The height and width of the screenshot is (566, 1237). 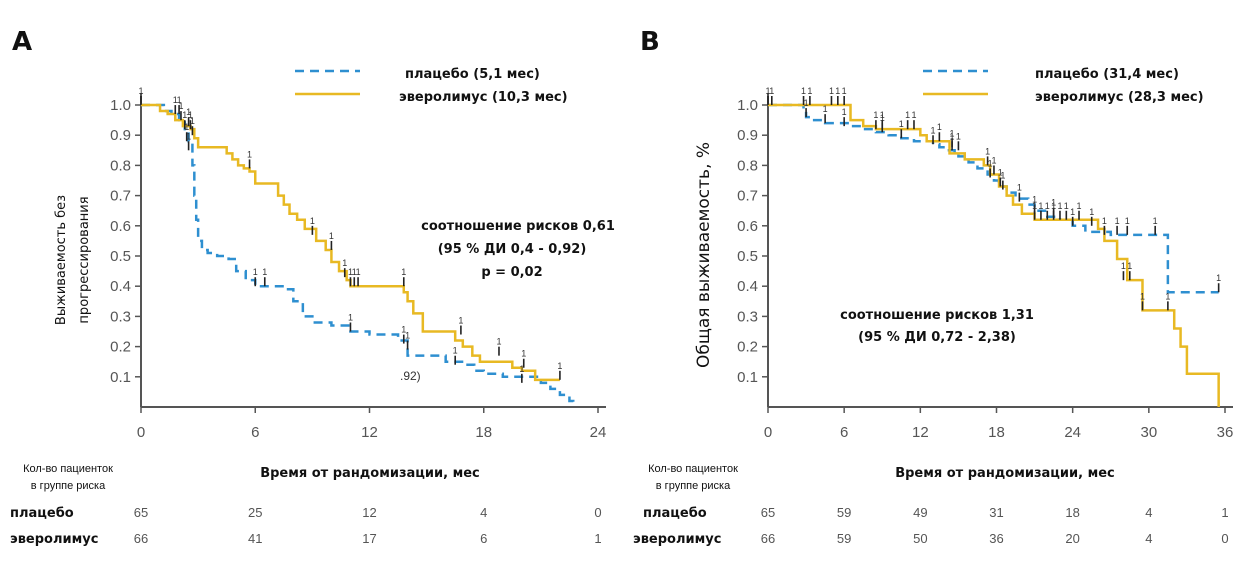 I want to click on y-tick-label-b: 0.2, so click(x=747, y=347).